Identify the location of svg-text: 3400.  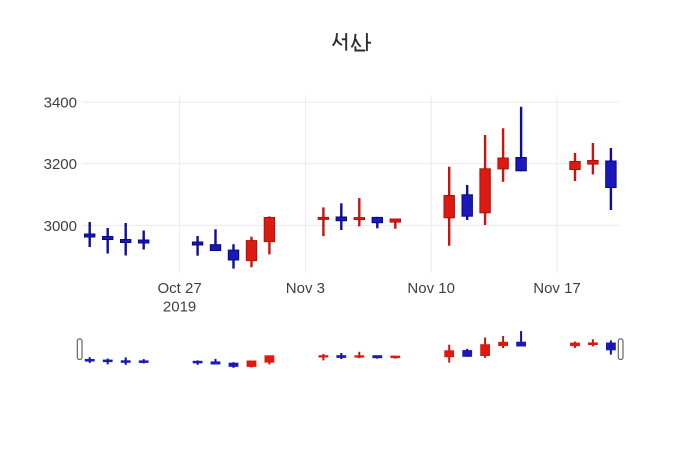
(60, 103).